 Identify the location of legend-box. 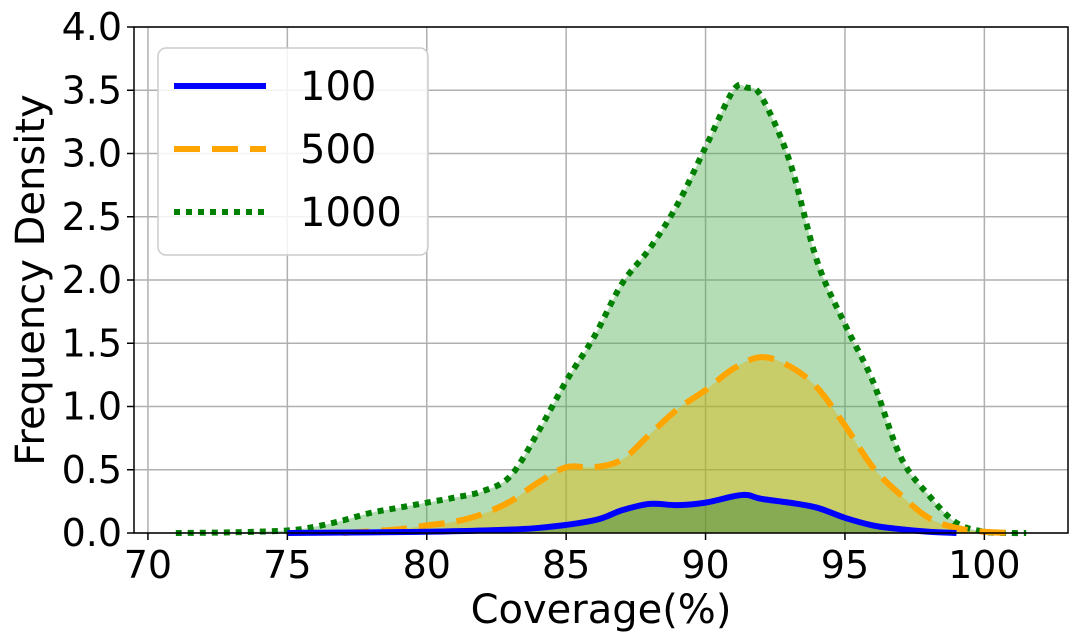
(293, 151).